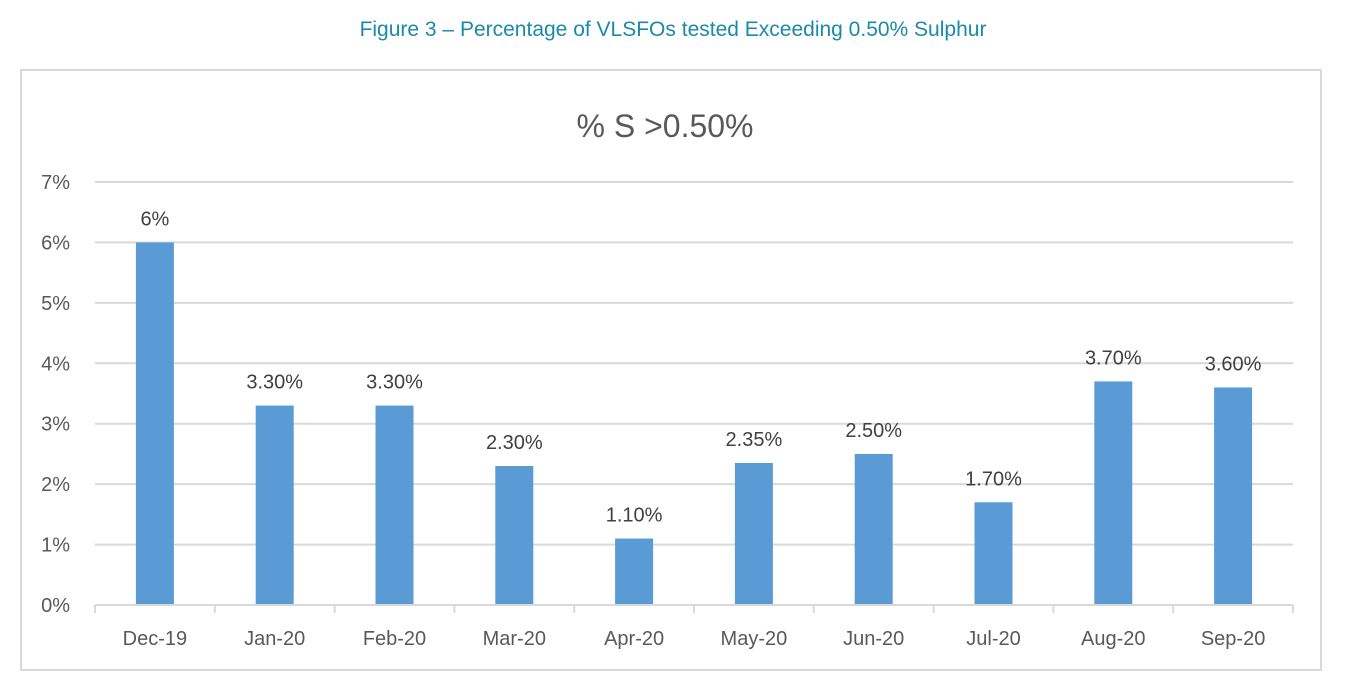 The image size is (1346, 695). Describe the element at coordinates (1233, 364) in the screenshot. I see `data-label: 3.60%` at that location.